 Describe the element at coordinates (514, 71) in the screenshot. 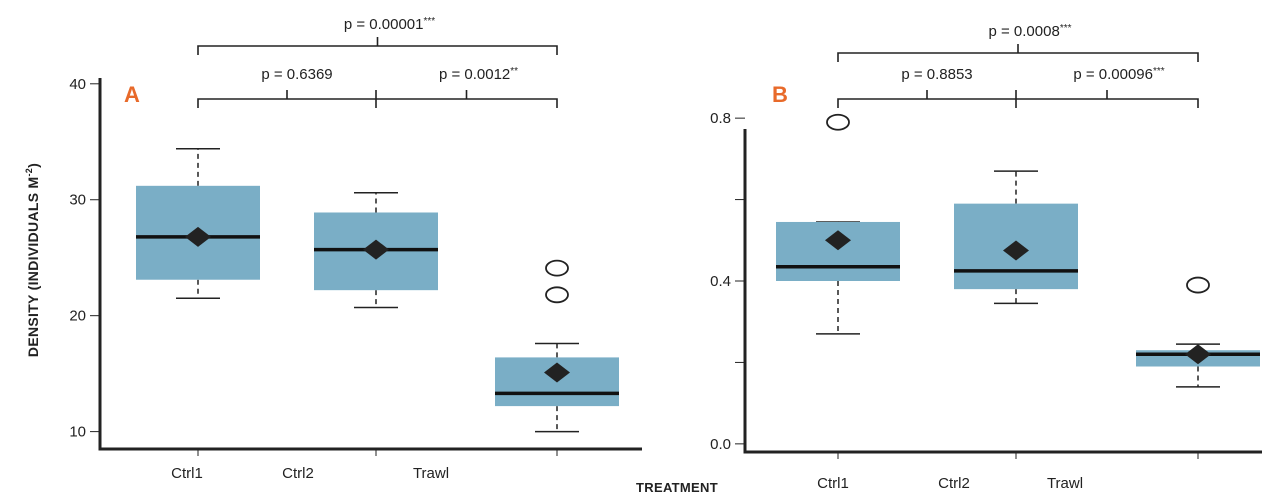

I see `significance-stars: **` at that location.